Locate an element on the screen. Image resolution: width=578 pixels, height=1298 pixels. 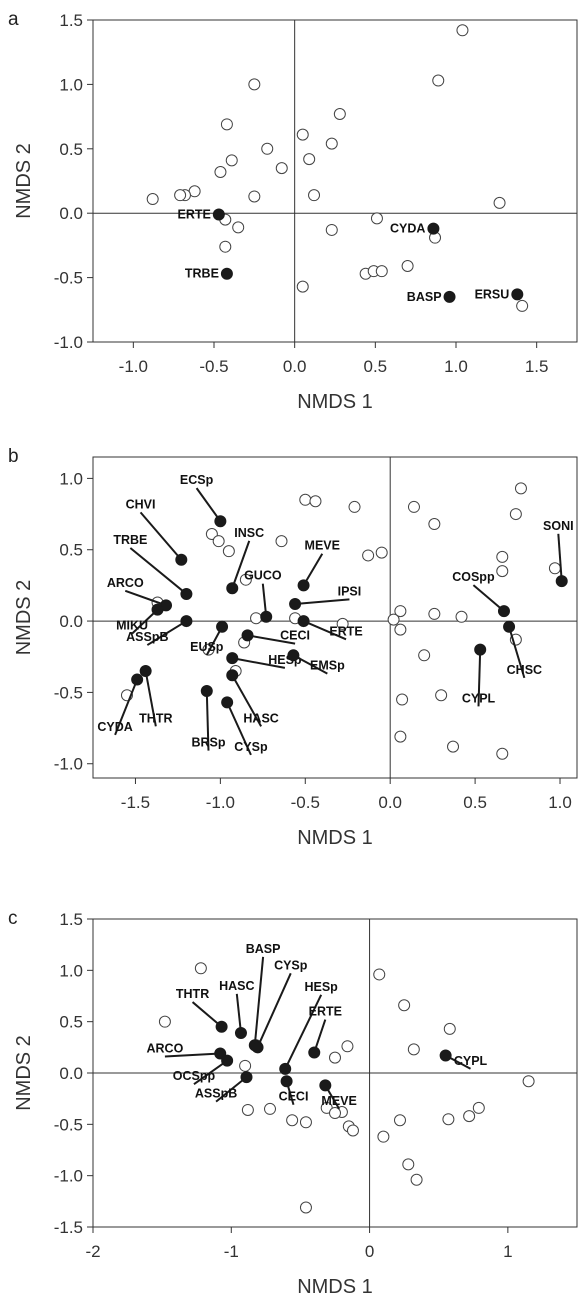
species-label: BRSp is located at coordinates (208, 743).